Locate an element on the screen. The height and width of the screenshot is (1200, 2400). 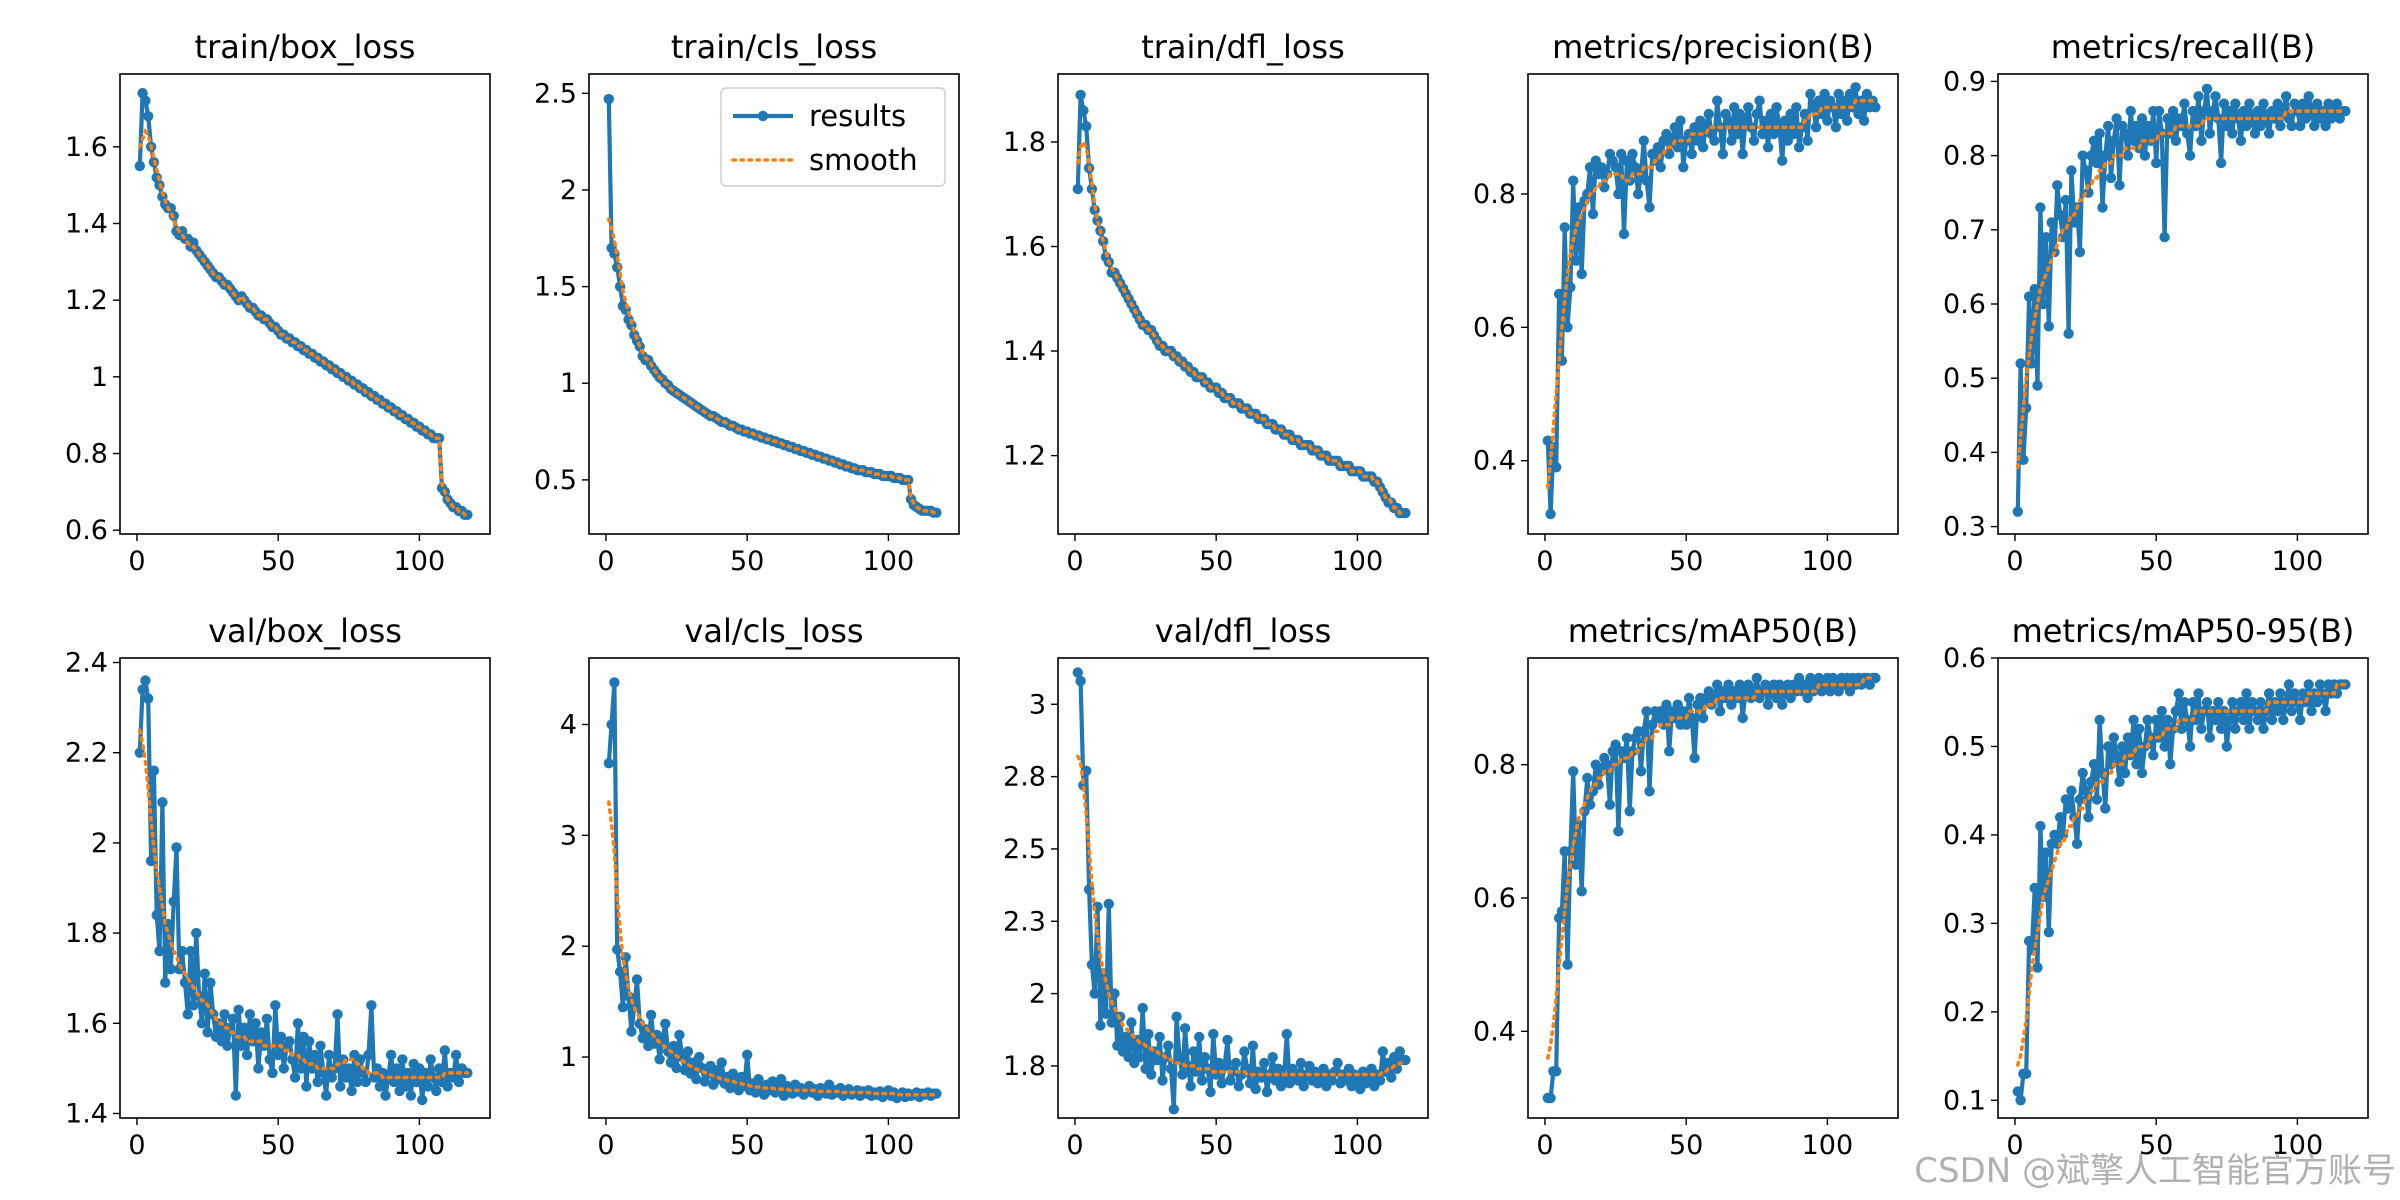
x-tick-label: 100 is located at coordinates (1358, 561).